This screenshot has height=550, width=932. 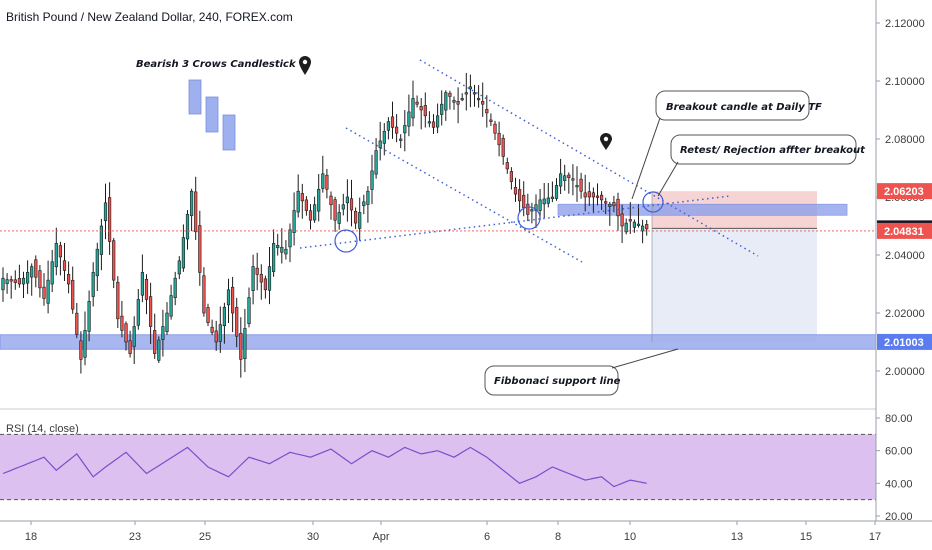 What do you see at coordinates (761, 165) in the screenshot?
I see `retest-callout: Retest/ Rejection affter breakout` at bounding box center [761, 165].